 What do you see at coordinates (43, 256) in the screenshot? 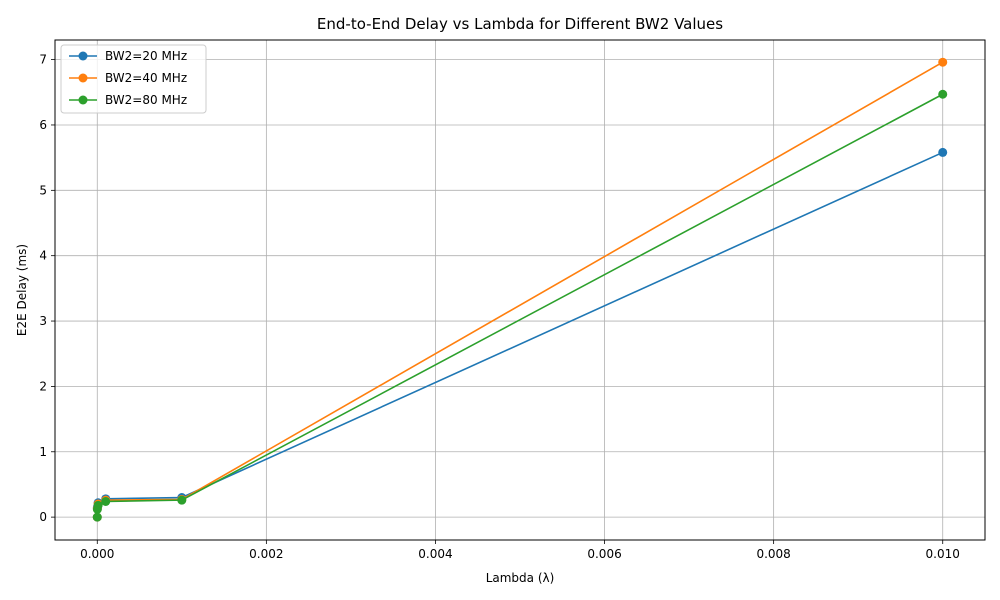
I see `y-tick-label: 4` at bounding box center [43, 256].